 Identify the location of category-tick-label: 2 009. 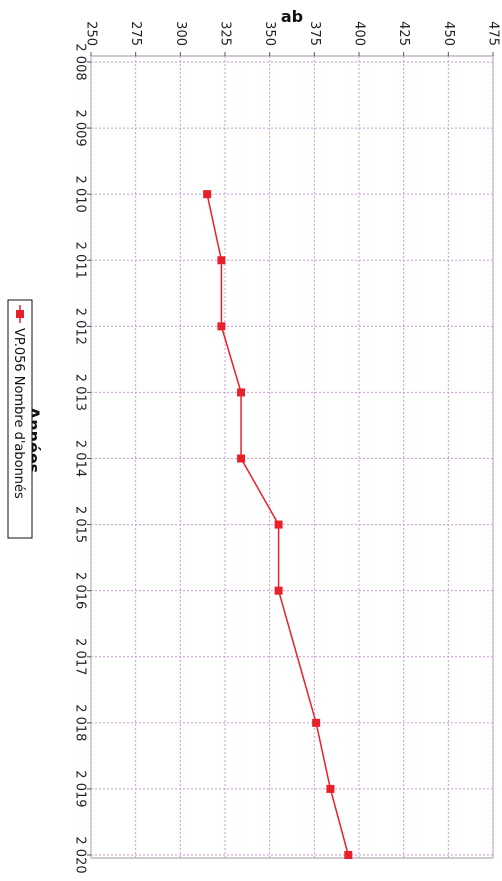
(80, 127).